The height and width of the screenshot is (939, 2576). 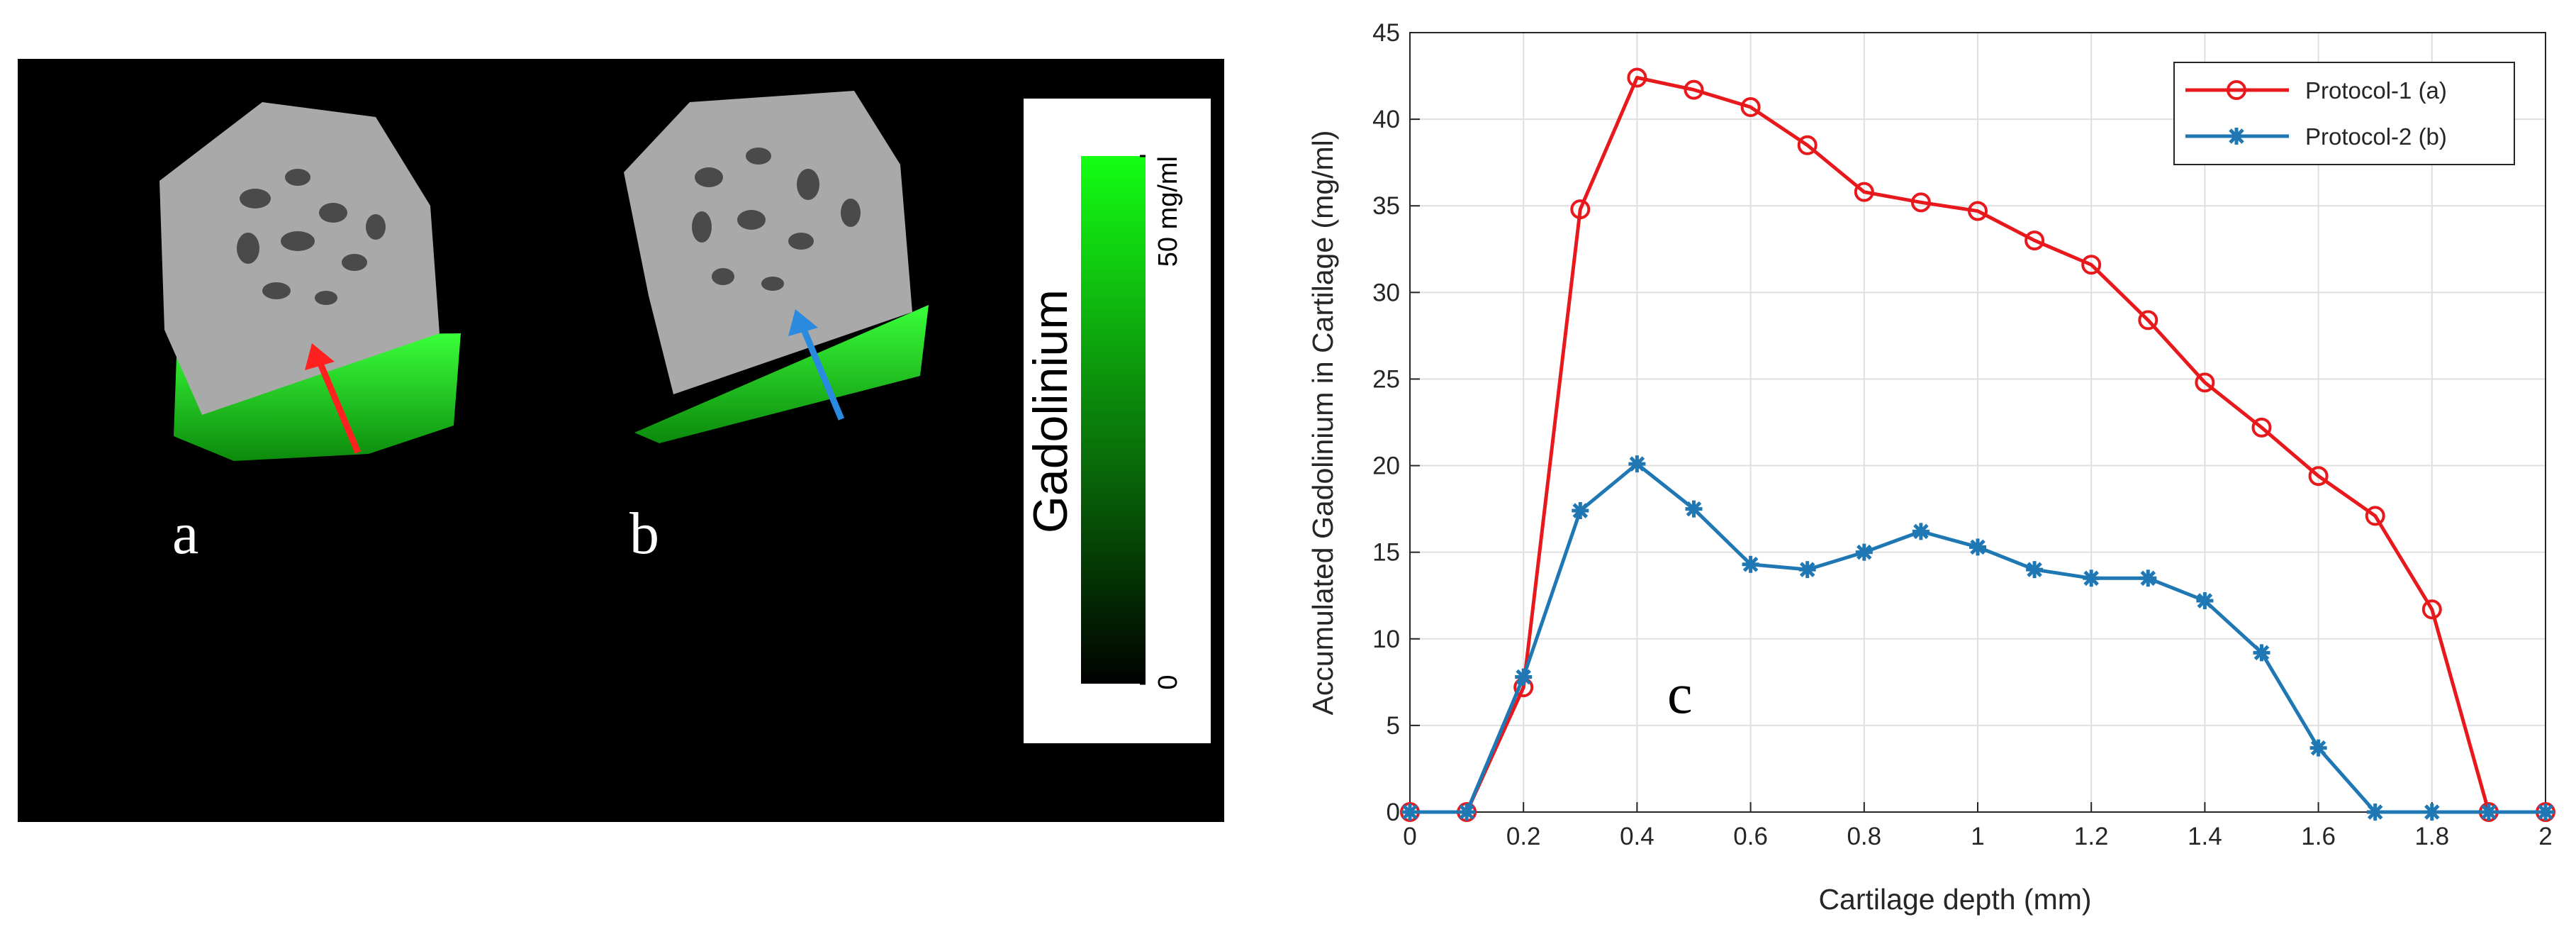 I want to click on y-tick-label: 10, so click(x=1386, y=639).